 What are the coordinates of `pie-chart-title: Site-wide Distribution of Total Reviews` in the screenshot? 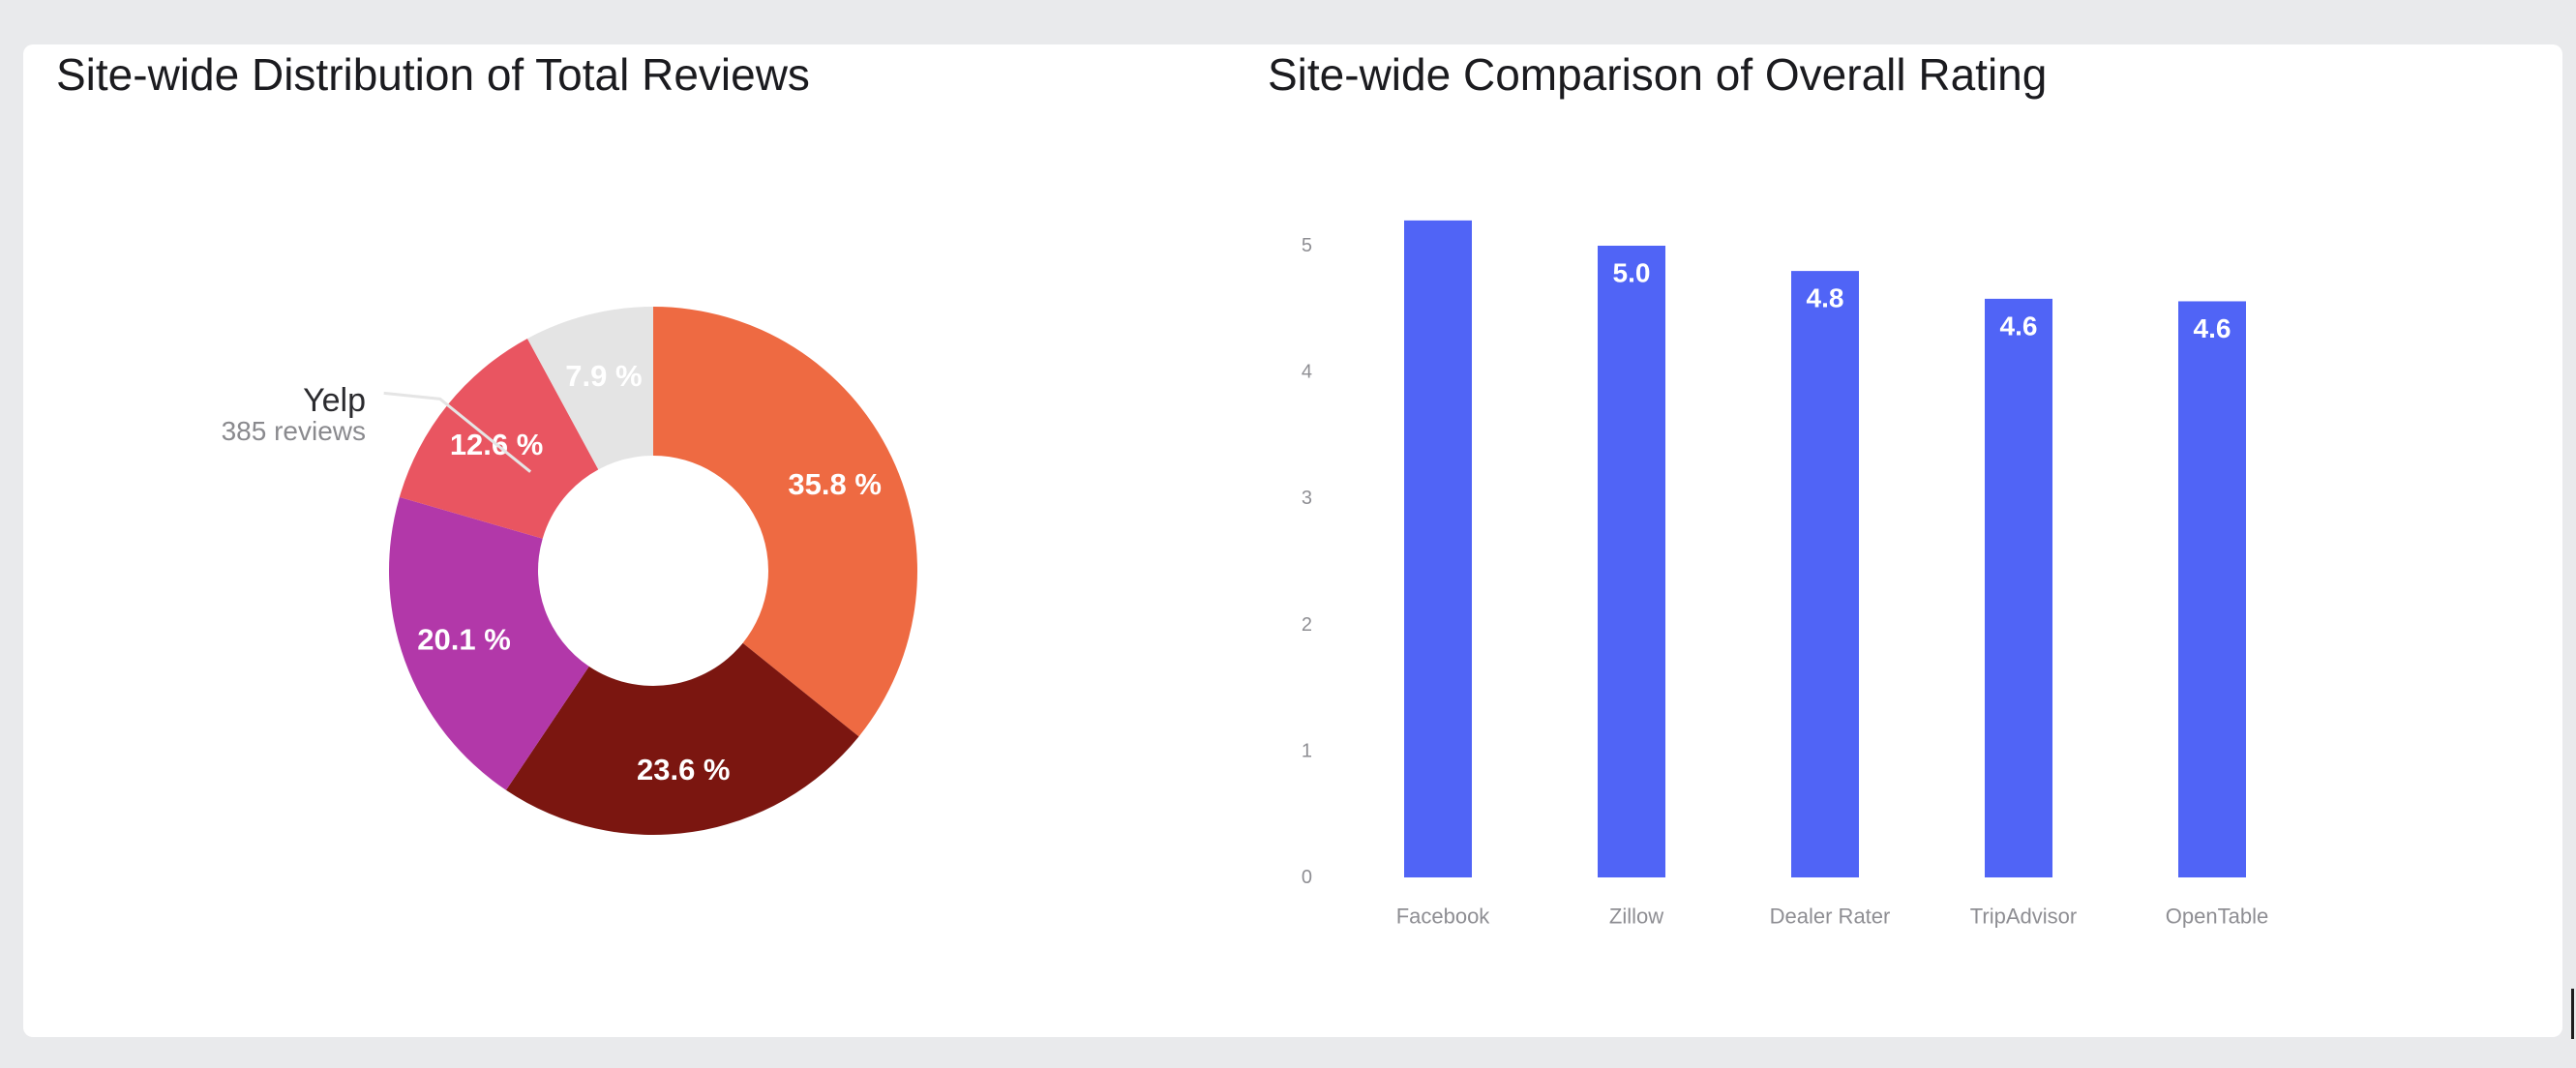 It's located at (433, 74).